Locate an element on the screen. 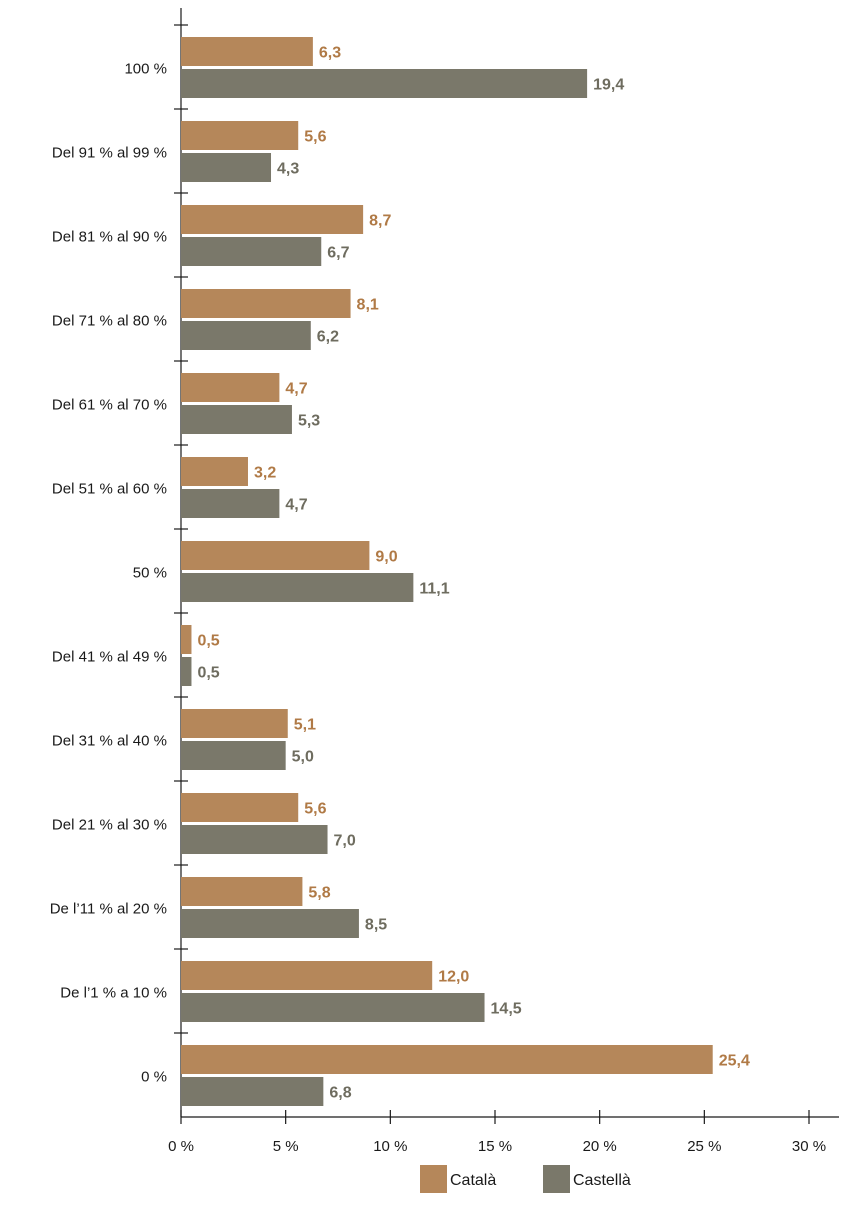  x-tick-label: 15 % is located at coordinates (495, 1146).